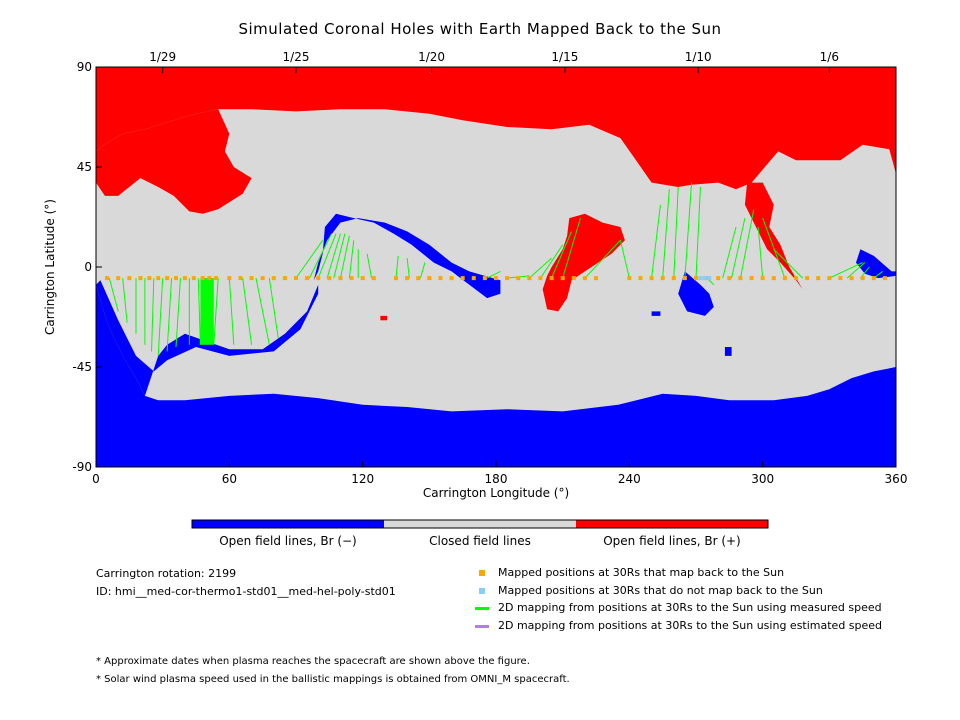 The image size is (960, 720). What do you see at coordinates (496, 479) in the screenshot?
I see `x-tick-label: 180` at bounding box center [496, 479].